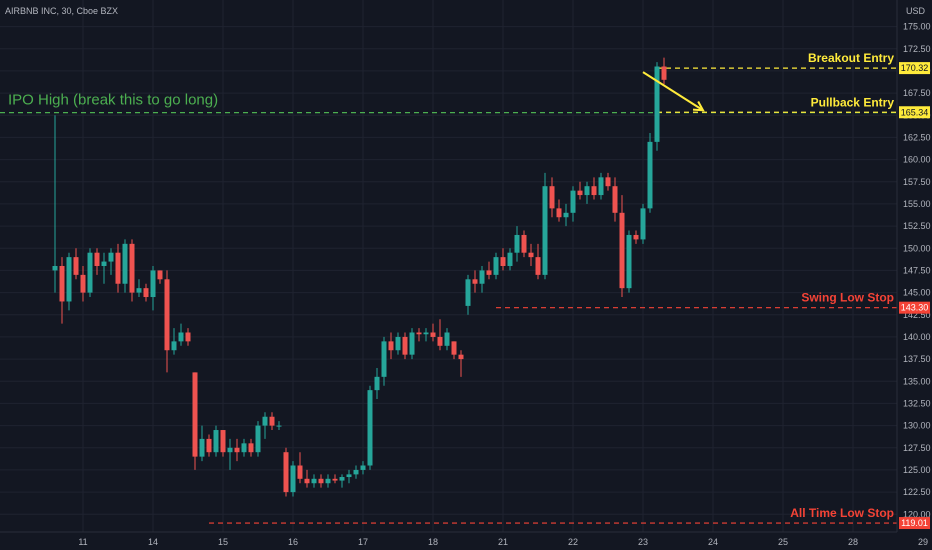  I want to click on annotations, so click(673, 91).